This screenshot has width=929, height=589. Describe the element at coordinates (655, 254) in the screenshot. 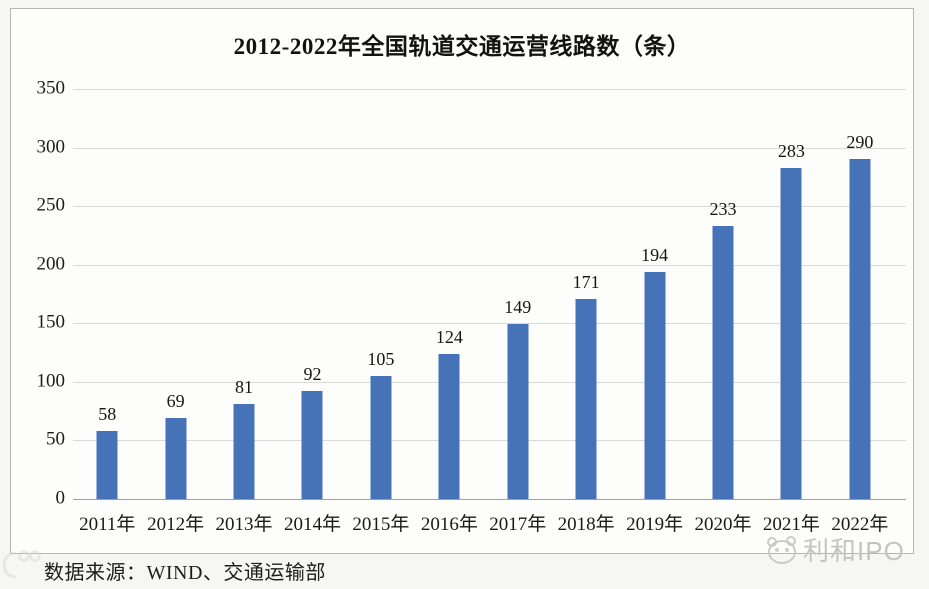

I see `bar-value-label: 194` at that location.